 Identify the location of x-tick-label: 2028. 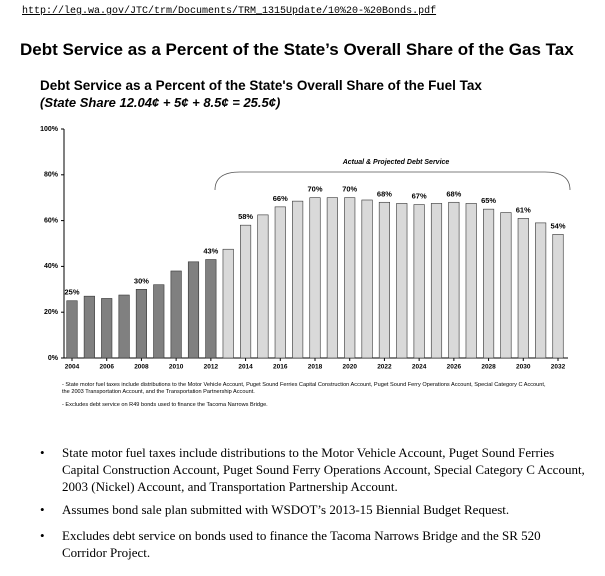
(488, 367).